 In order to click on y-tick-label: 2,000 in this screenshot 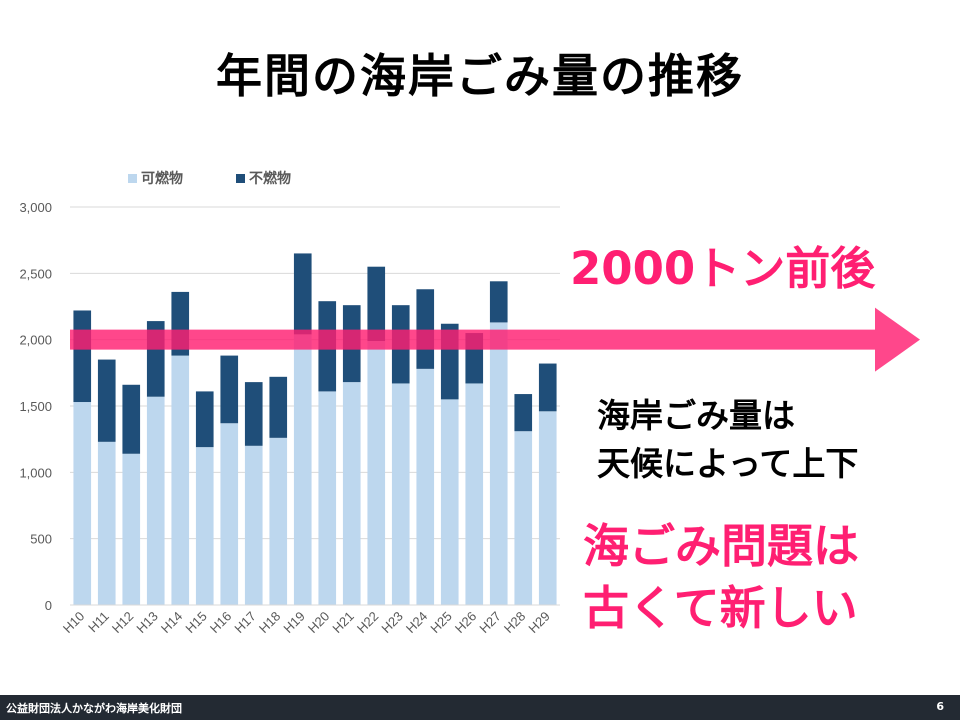, I will do `click(35, 340)`.